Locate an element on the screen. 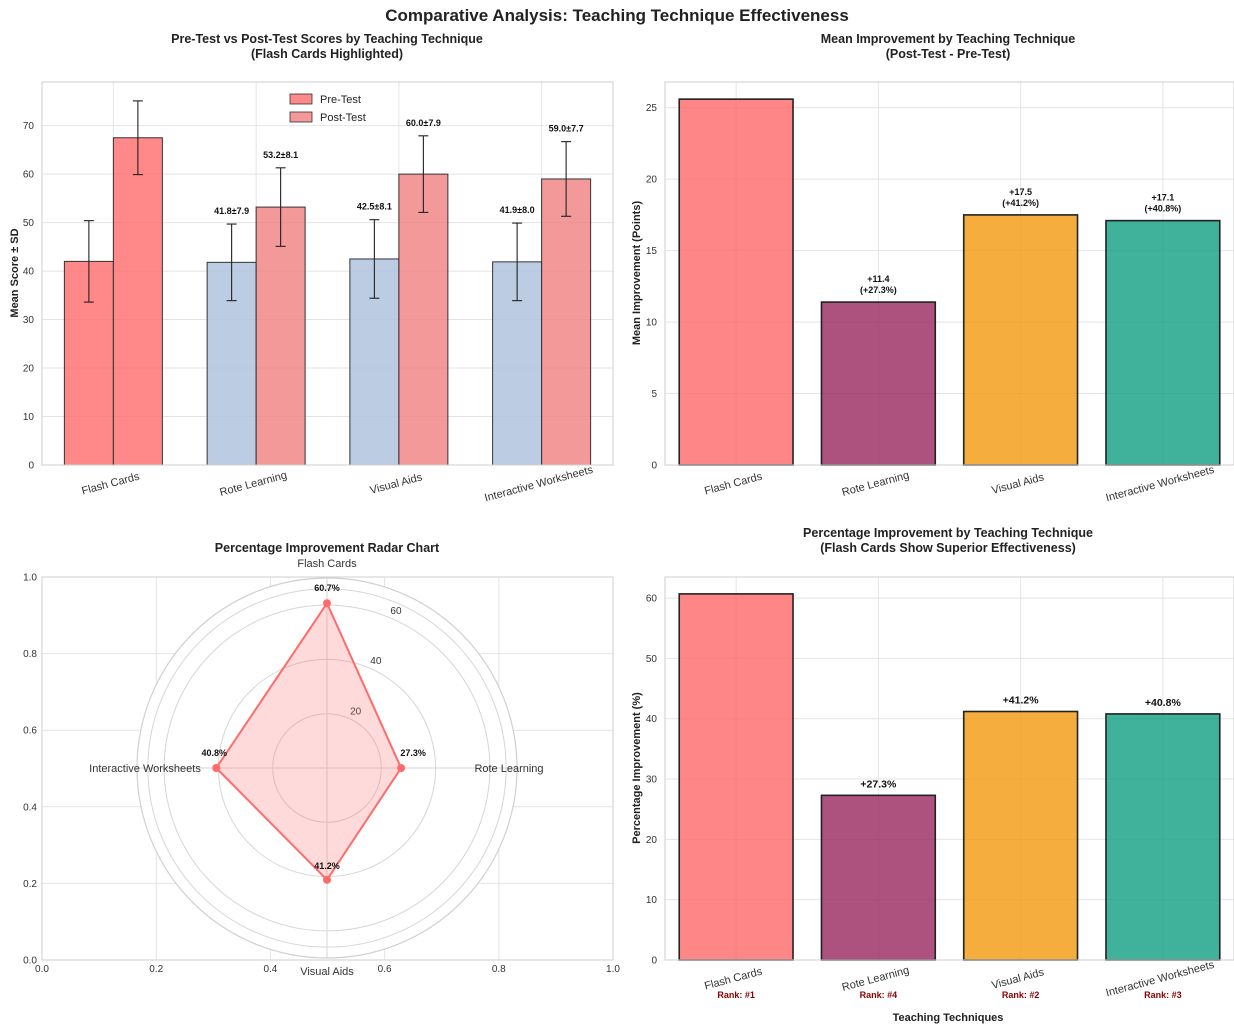 The width and height of the screenshot is (1234, 1024). data-label: +27.3% is located at coordinates (878, 784).